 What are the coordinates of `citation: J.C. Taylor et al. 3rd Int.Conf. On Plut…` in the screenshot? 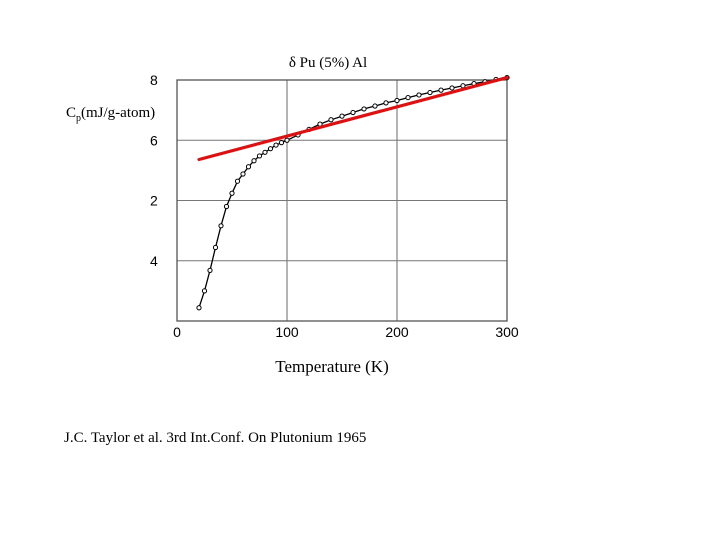 It's located at (215, 438).